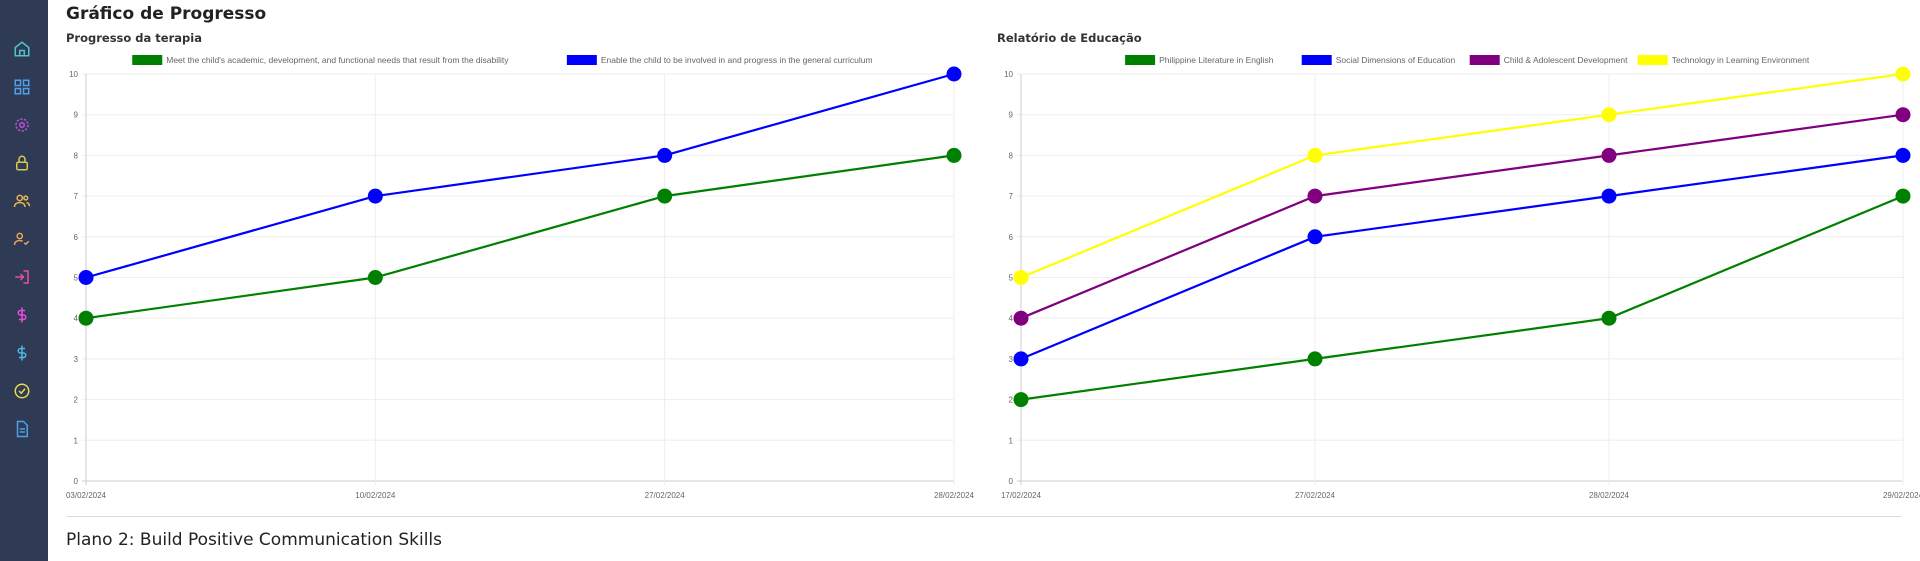 This screenshot has height=561, width=1920. Describe the element at coordinates (1069, 38) in the screenshot. I see `chart-title-education: Relatório de Educação` at that location.